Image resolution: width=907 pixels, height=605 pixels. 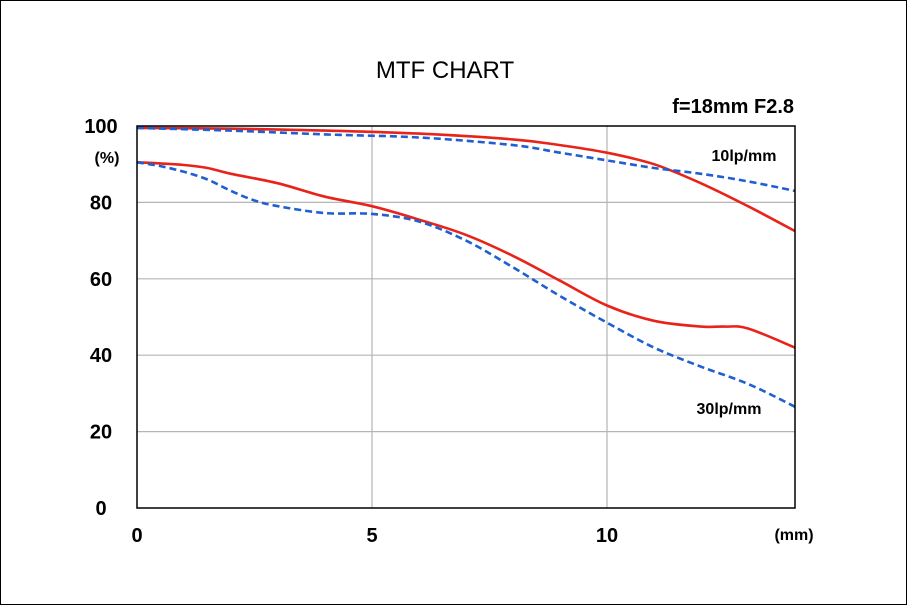 What do you see at coordinates (107, 158) in the screenshot?
I see `y-axis-unit: (%)` at bounding box center [107, 158].